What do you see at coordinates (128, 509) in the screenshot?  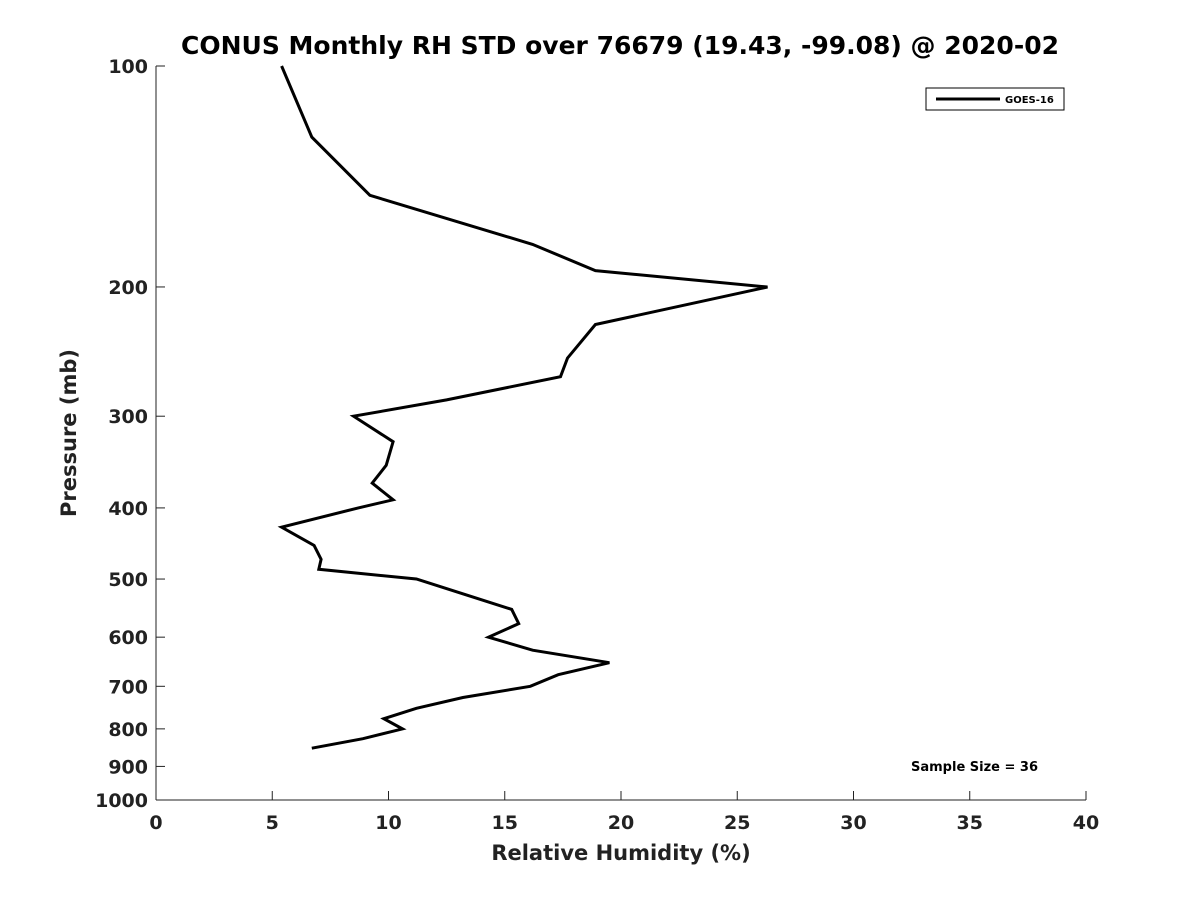 I see `y-tick-label: 400` at bounding box center [128, 509].